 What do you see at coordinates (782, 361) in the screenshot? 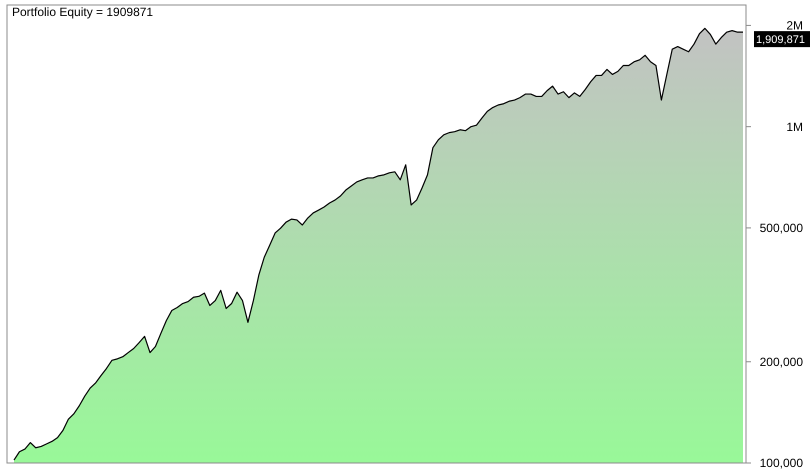
I see `y-tick-label: 200,000` at bounding box center [782, 361].